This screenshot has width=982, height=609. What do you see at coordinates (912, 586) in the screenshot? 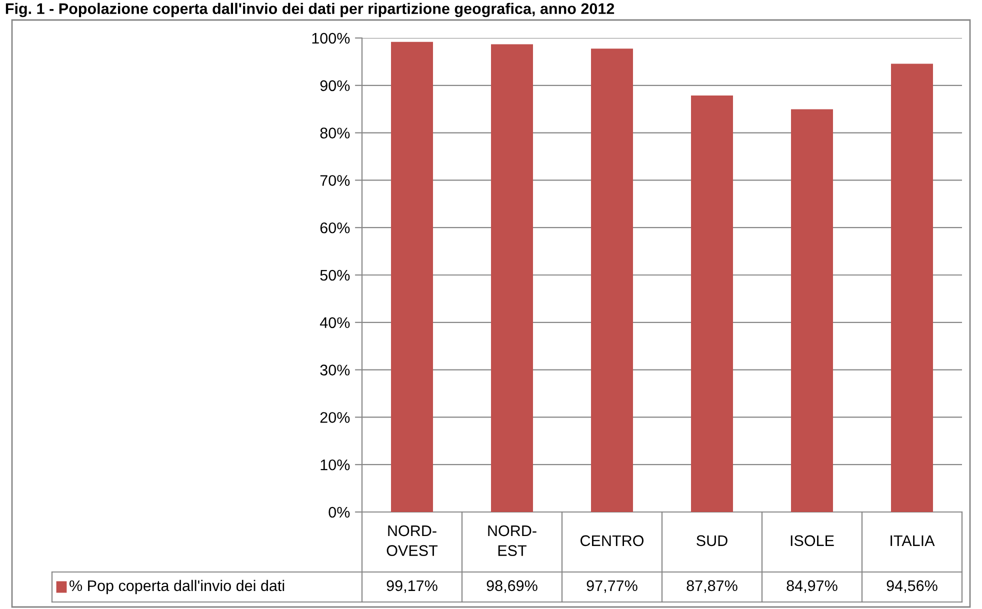
I see `data-label: 94,56%` at bounding box center [912, 586].